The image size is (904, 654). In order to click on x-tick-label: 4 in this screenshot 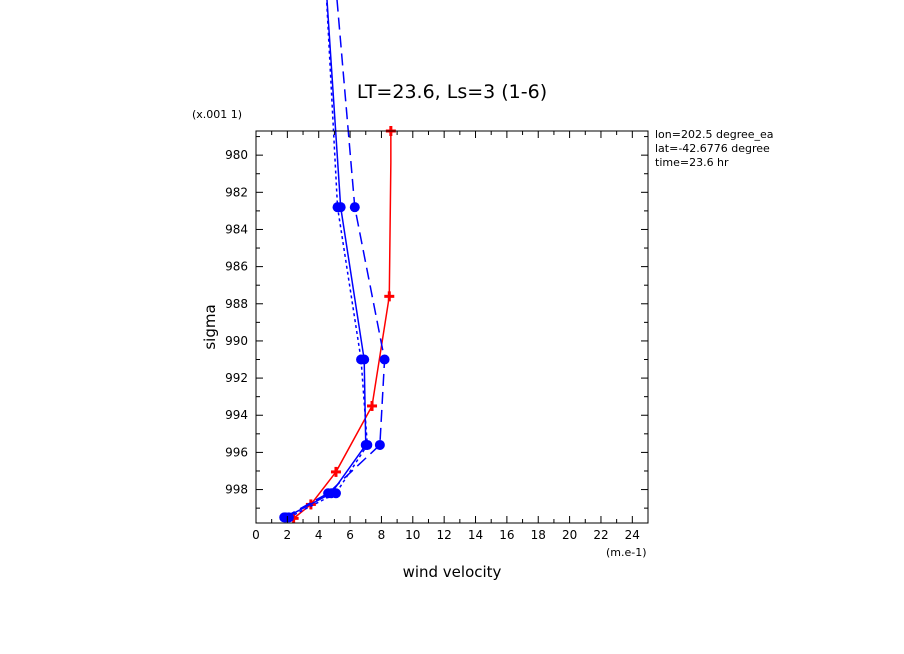, I will do `click(319, 535)`.